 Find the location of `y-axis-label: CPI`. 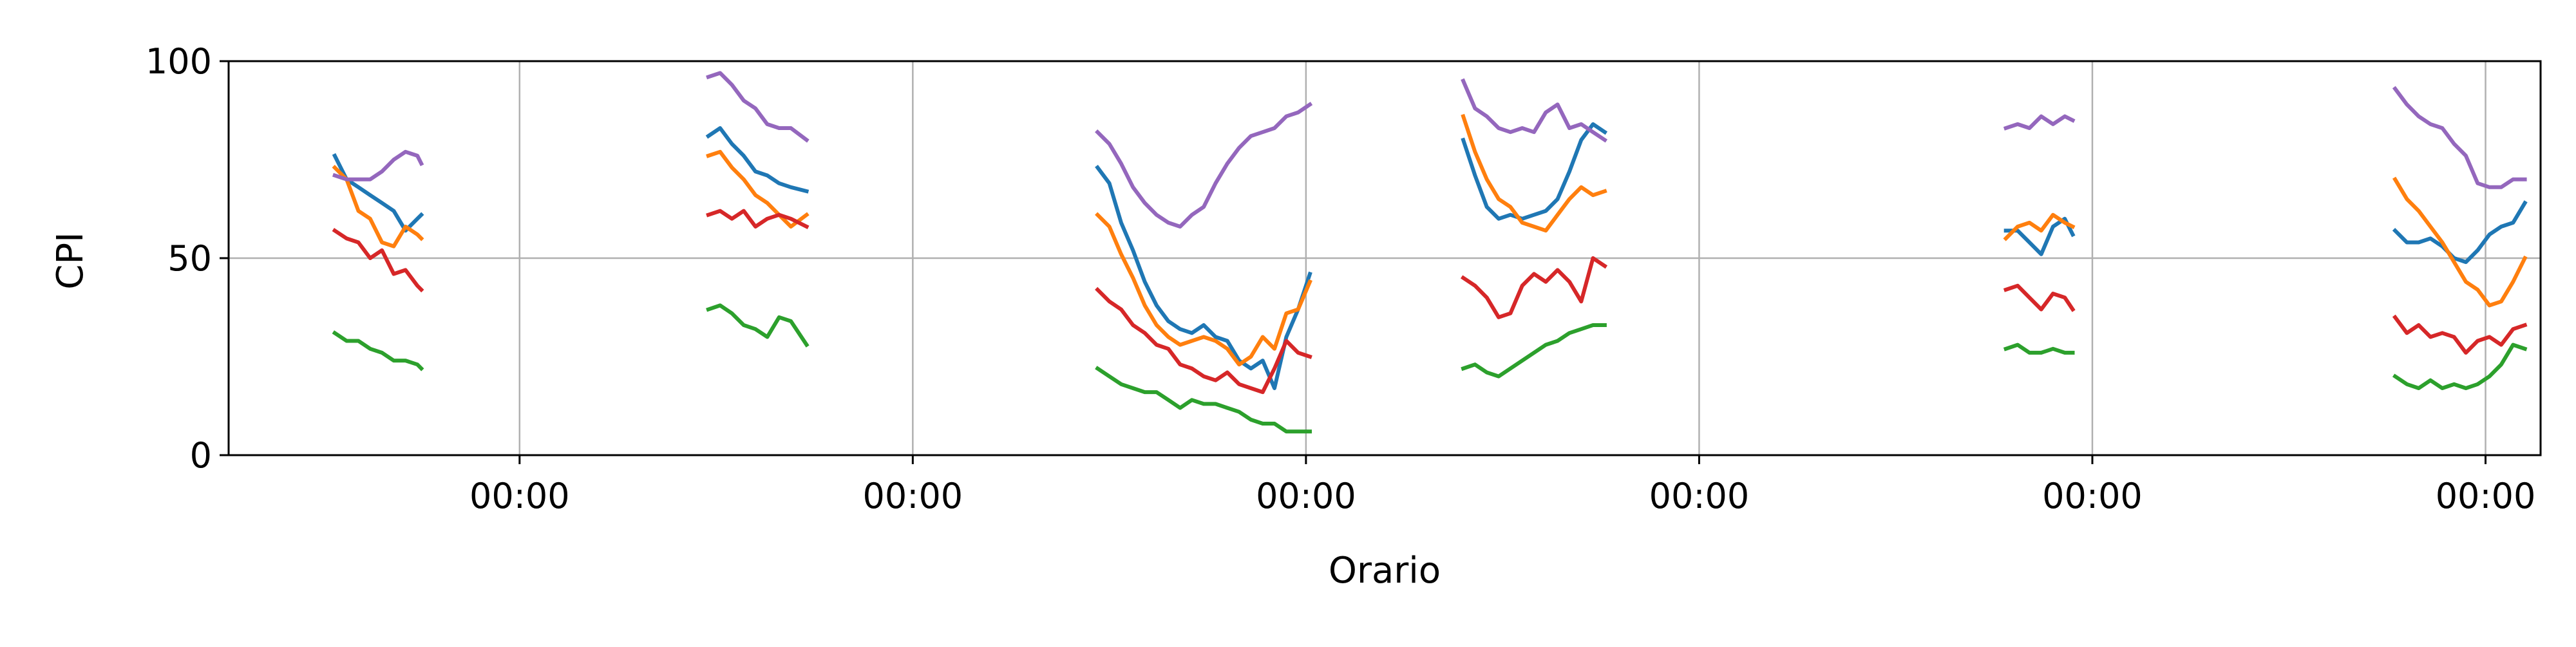

y-axis-label: CPI is located at coordinates (70, 261).